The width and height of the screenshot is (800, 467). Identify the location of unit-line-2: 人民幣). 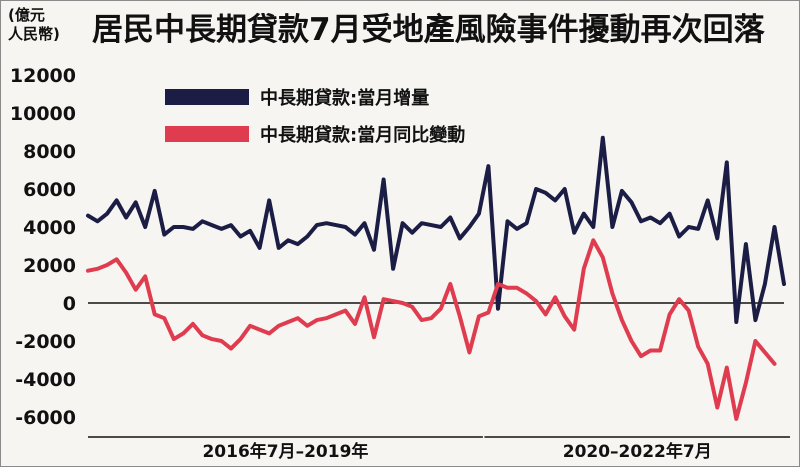
(34, 34).